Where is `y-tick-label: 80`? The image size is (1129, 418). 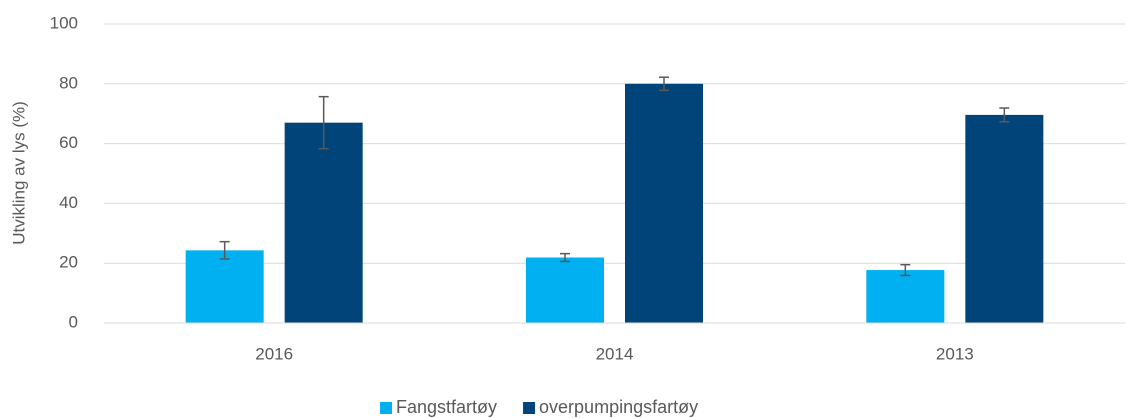 y-tick-label: 80 is located at coordinates (68, 82).